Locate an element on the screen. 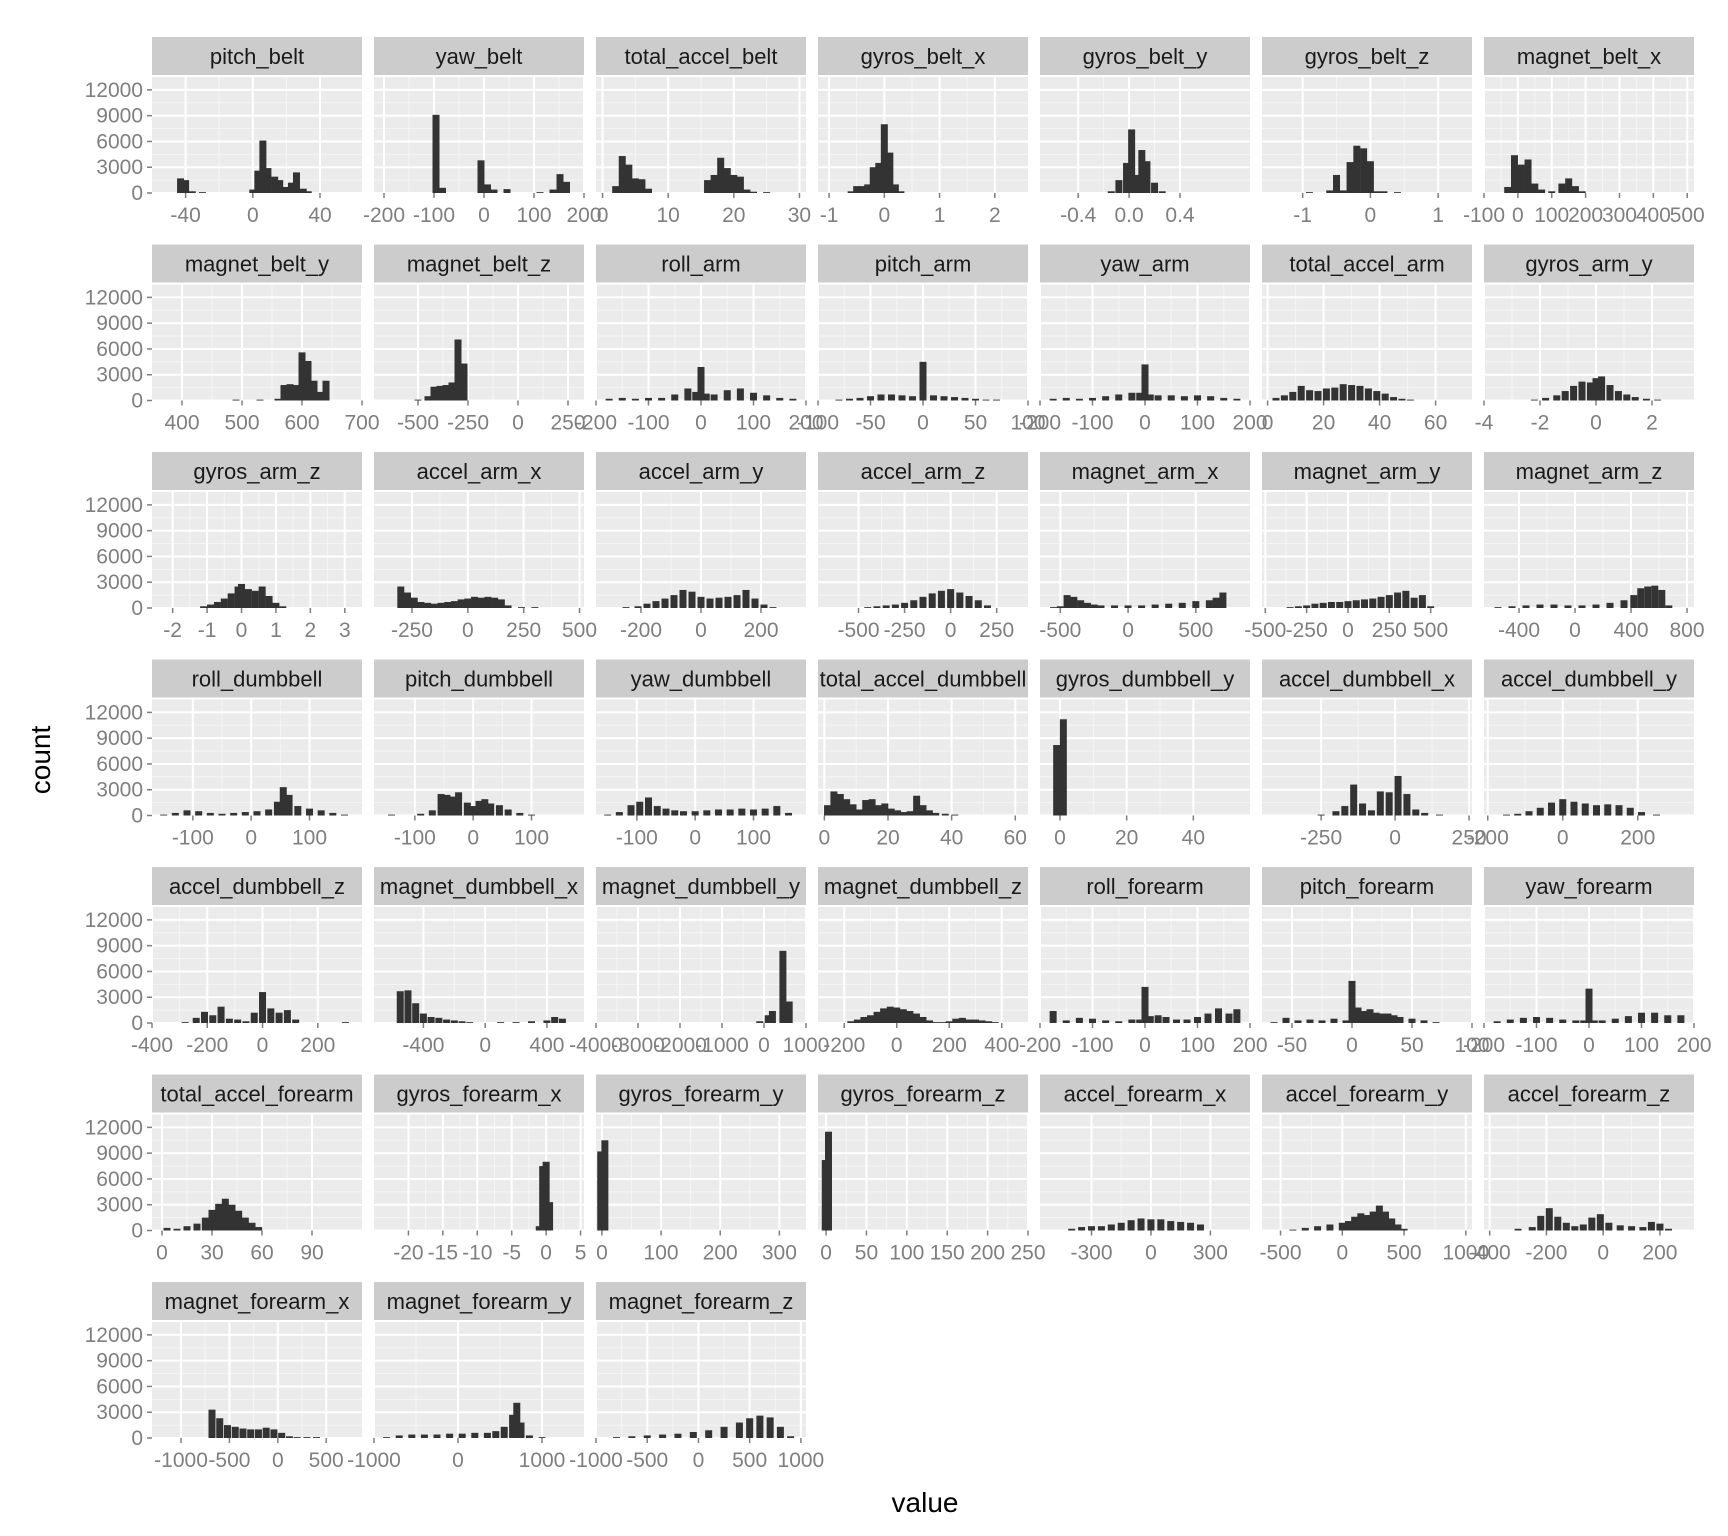 The width and height of the screenshot is (1728, 1536). facet-title: gyros_belt_y is located at coordinates (1145, 56).